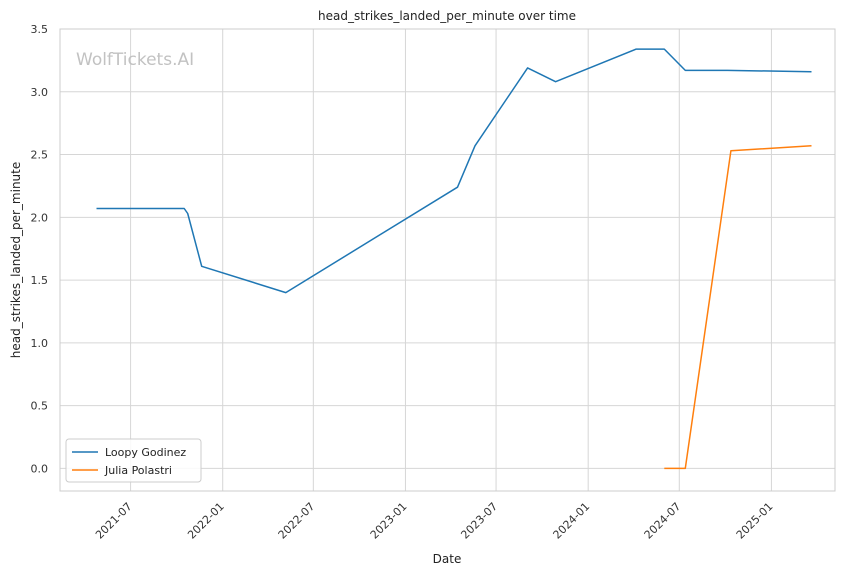 This screenshot has width=844, height=575. I want to click on legend: Loopy Godinez Julia Polastri, so click(133, 460).